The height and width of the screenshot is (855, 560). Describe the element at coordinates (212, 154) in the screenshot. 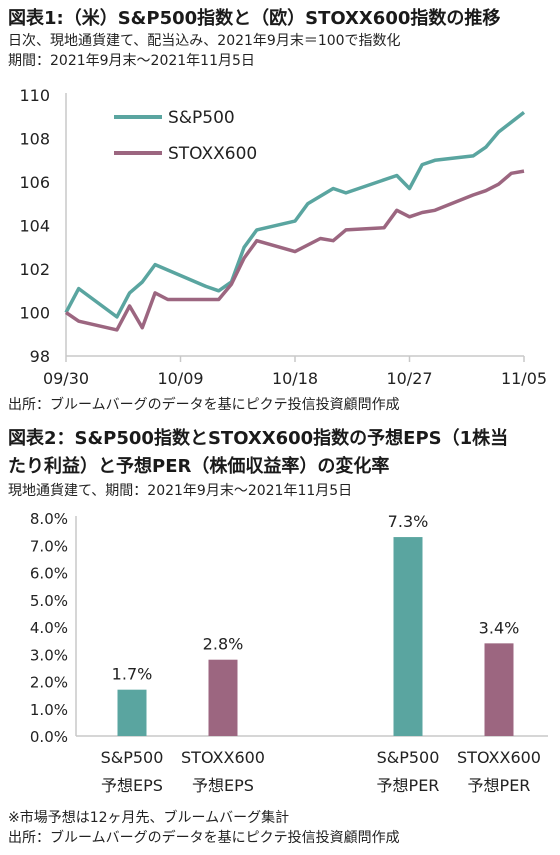

I see `legend-label: STOXX600` at that location.